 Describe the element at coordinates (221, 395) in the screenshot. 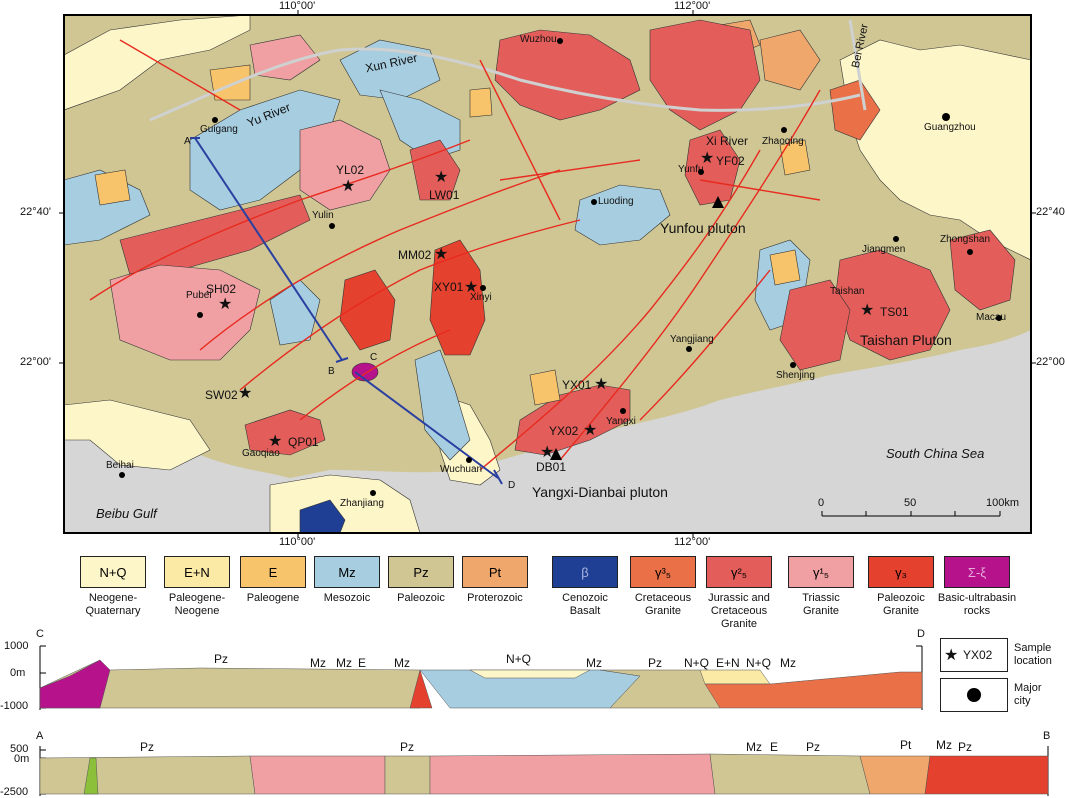

I see `sample-label-sw02: SW02` at that location.